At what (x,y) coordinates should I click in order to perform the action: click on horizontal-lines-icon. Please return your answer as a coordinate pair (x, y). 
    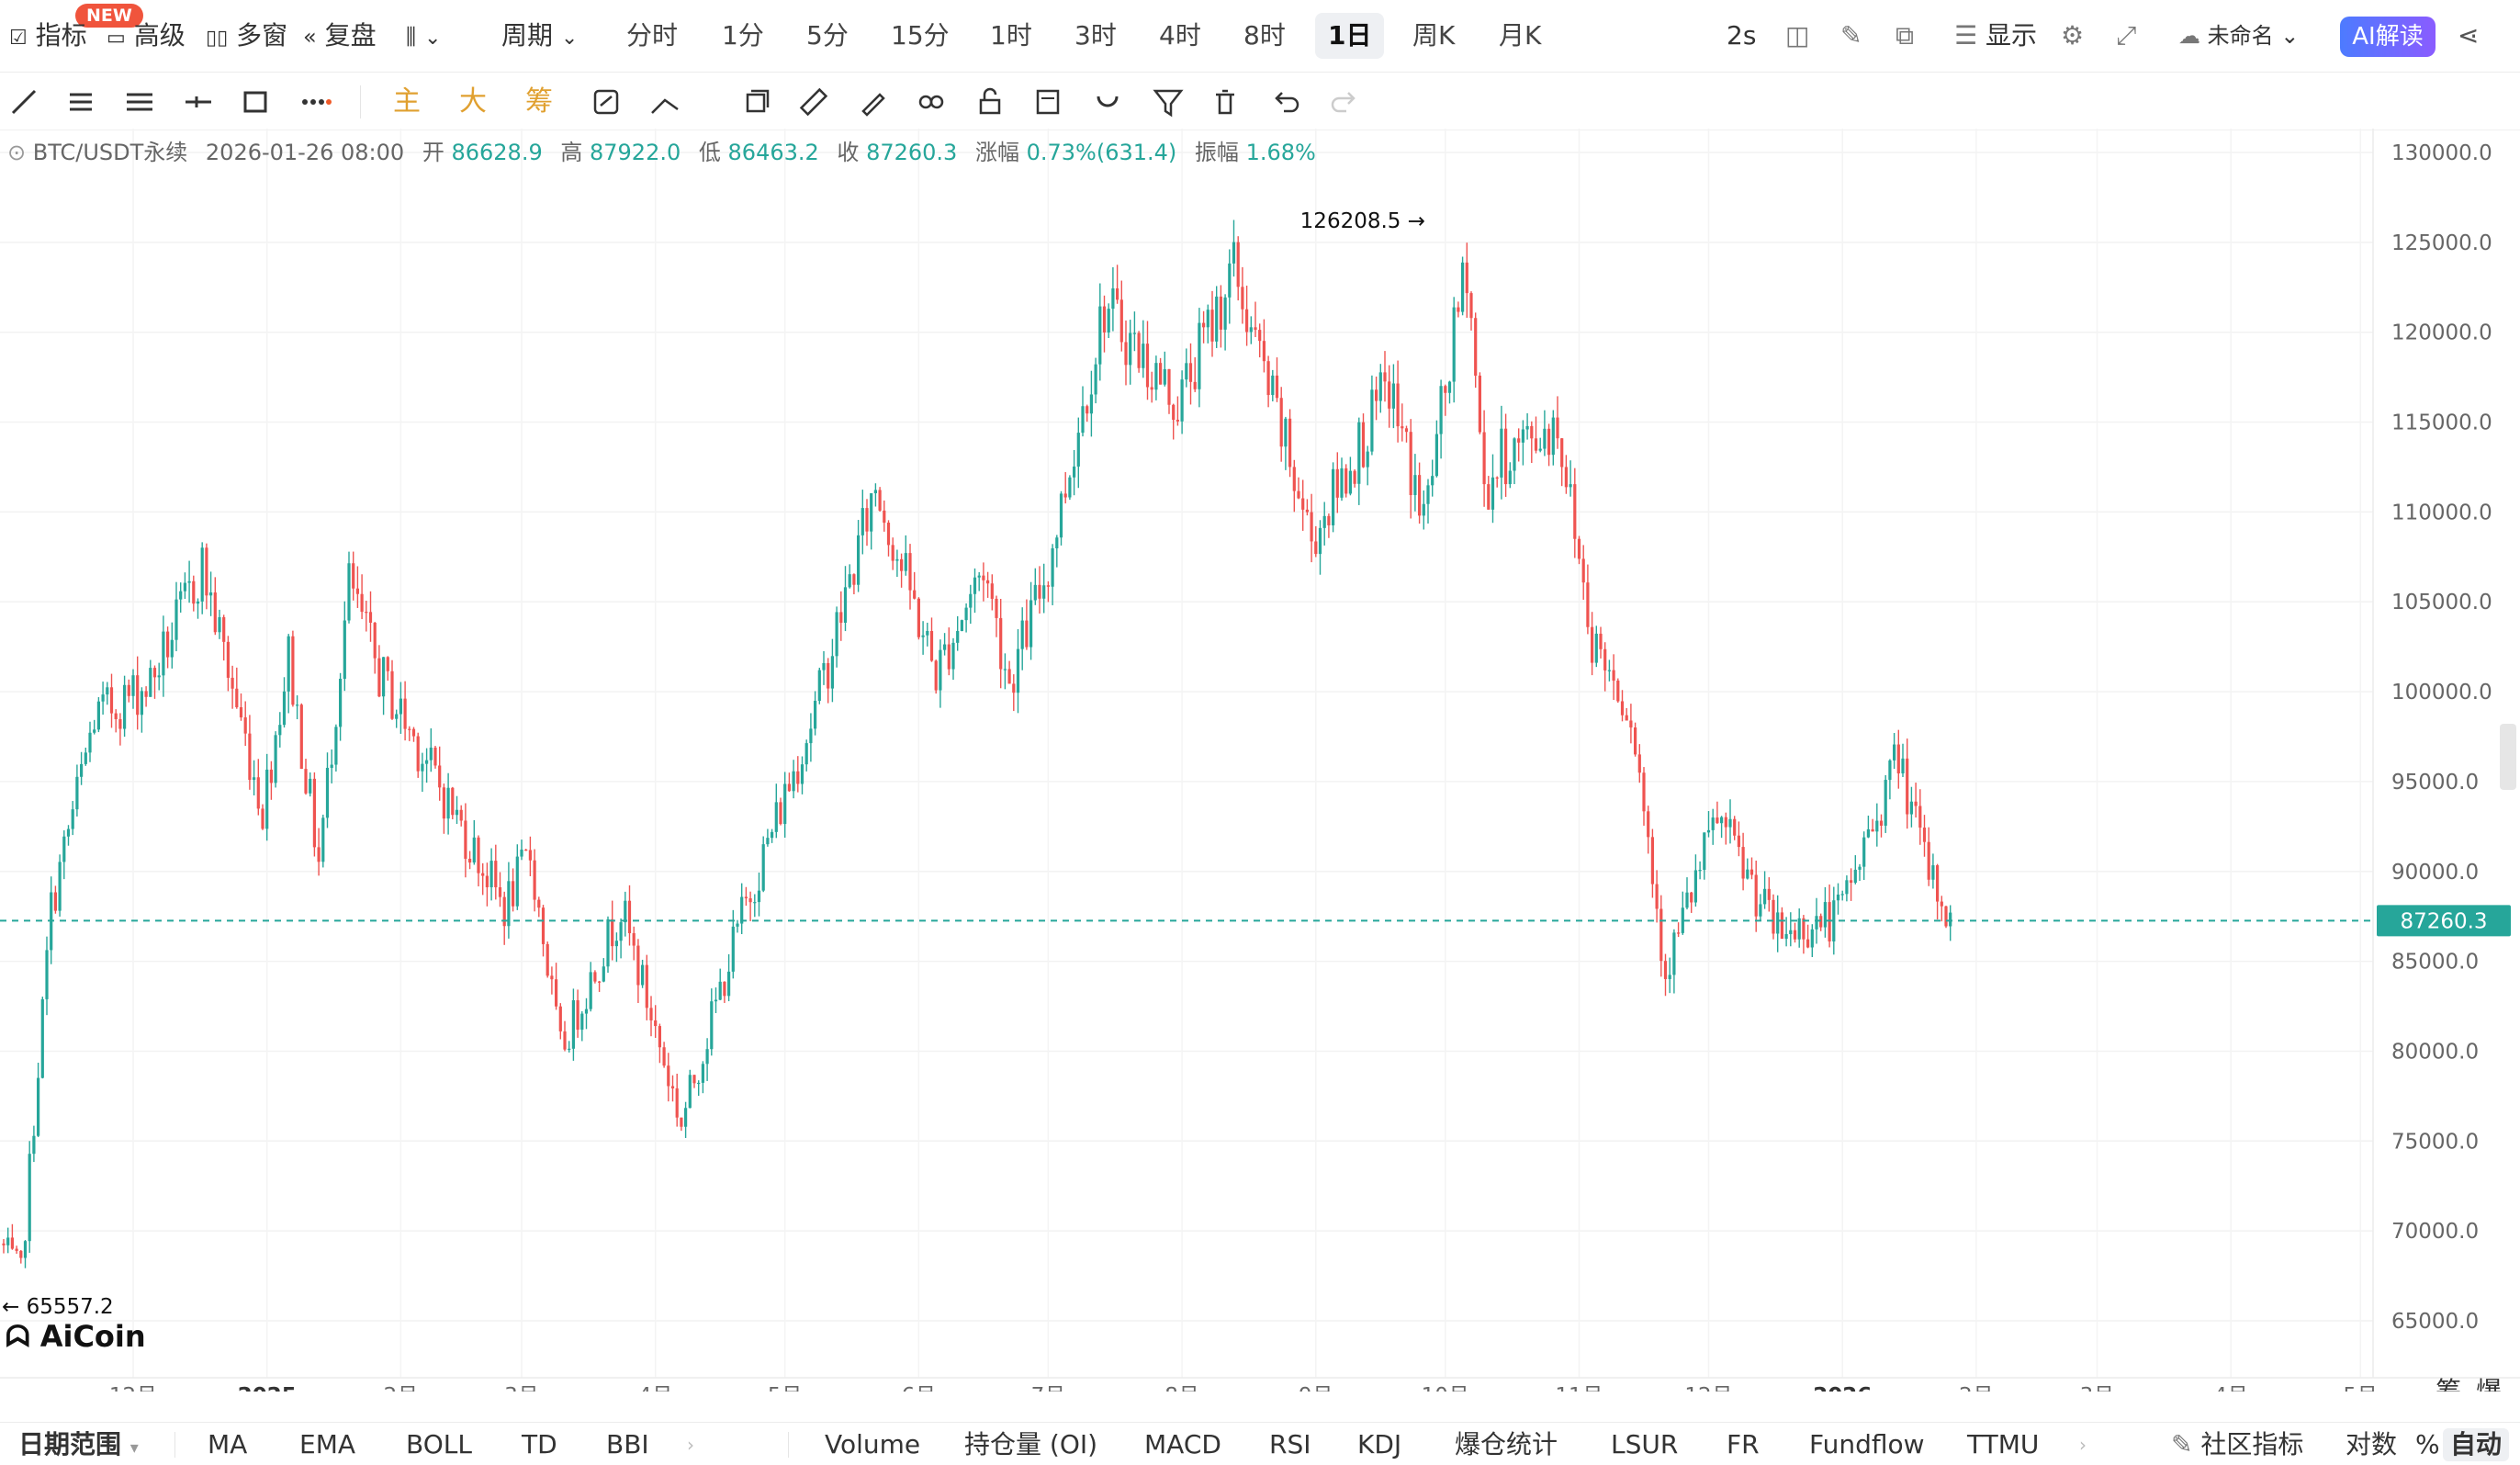
    Looking at the image, I should click on (139, 102).